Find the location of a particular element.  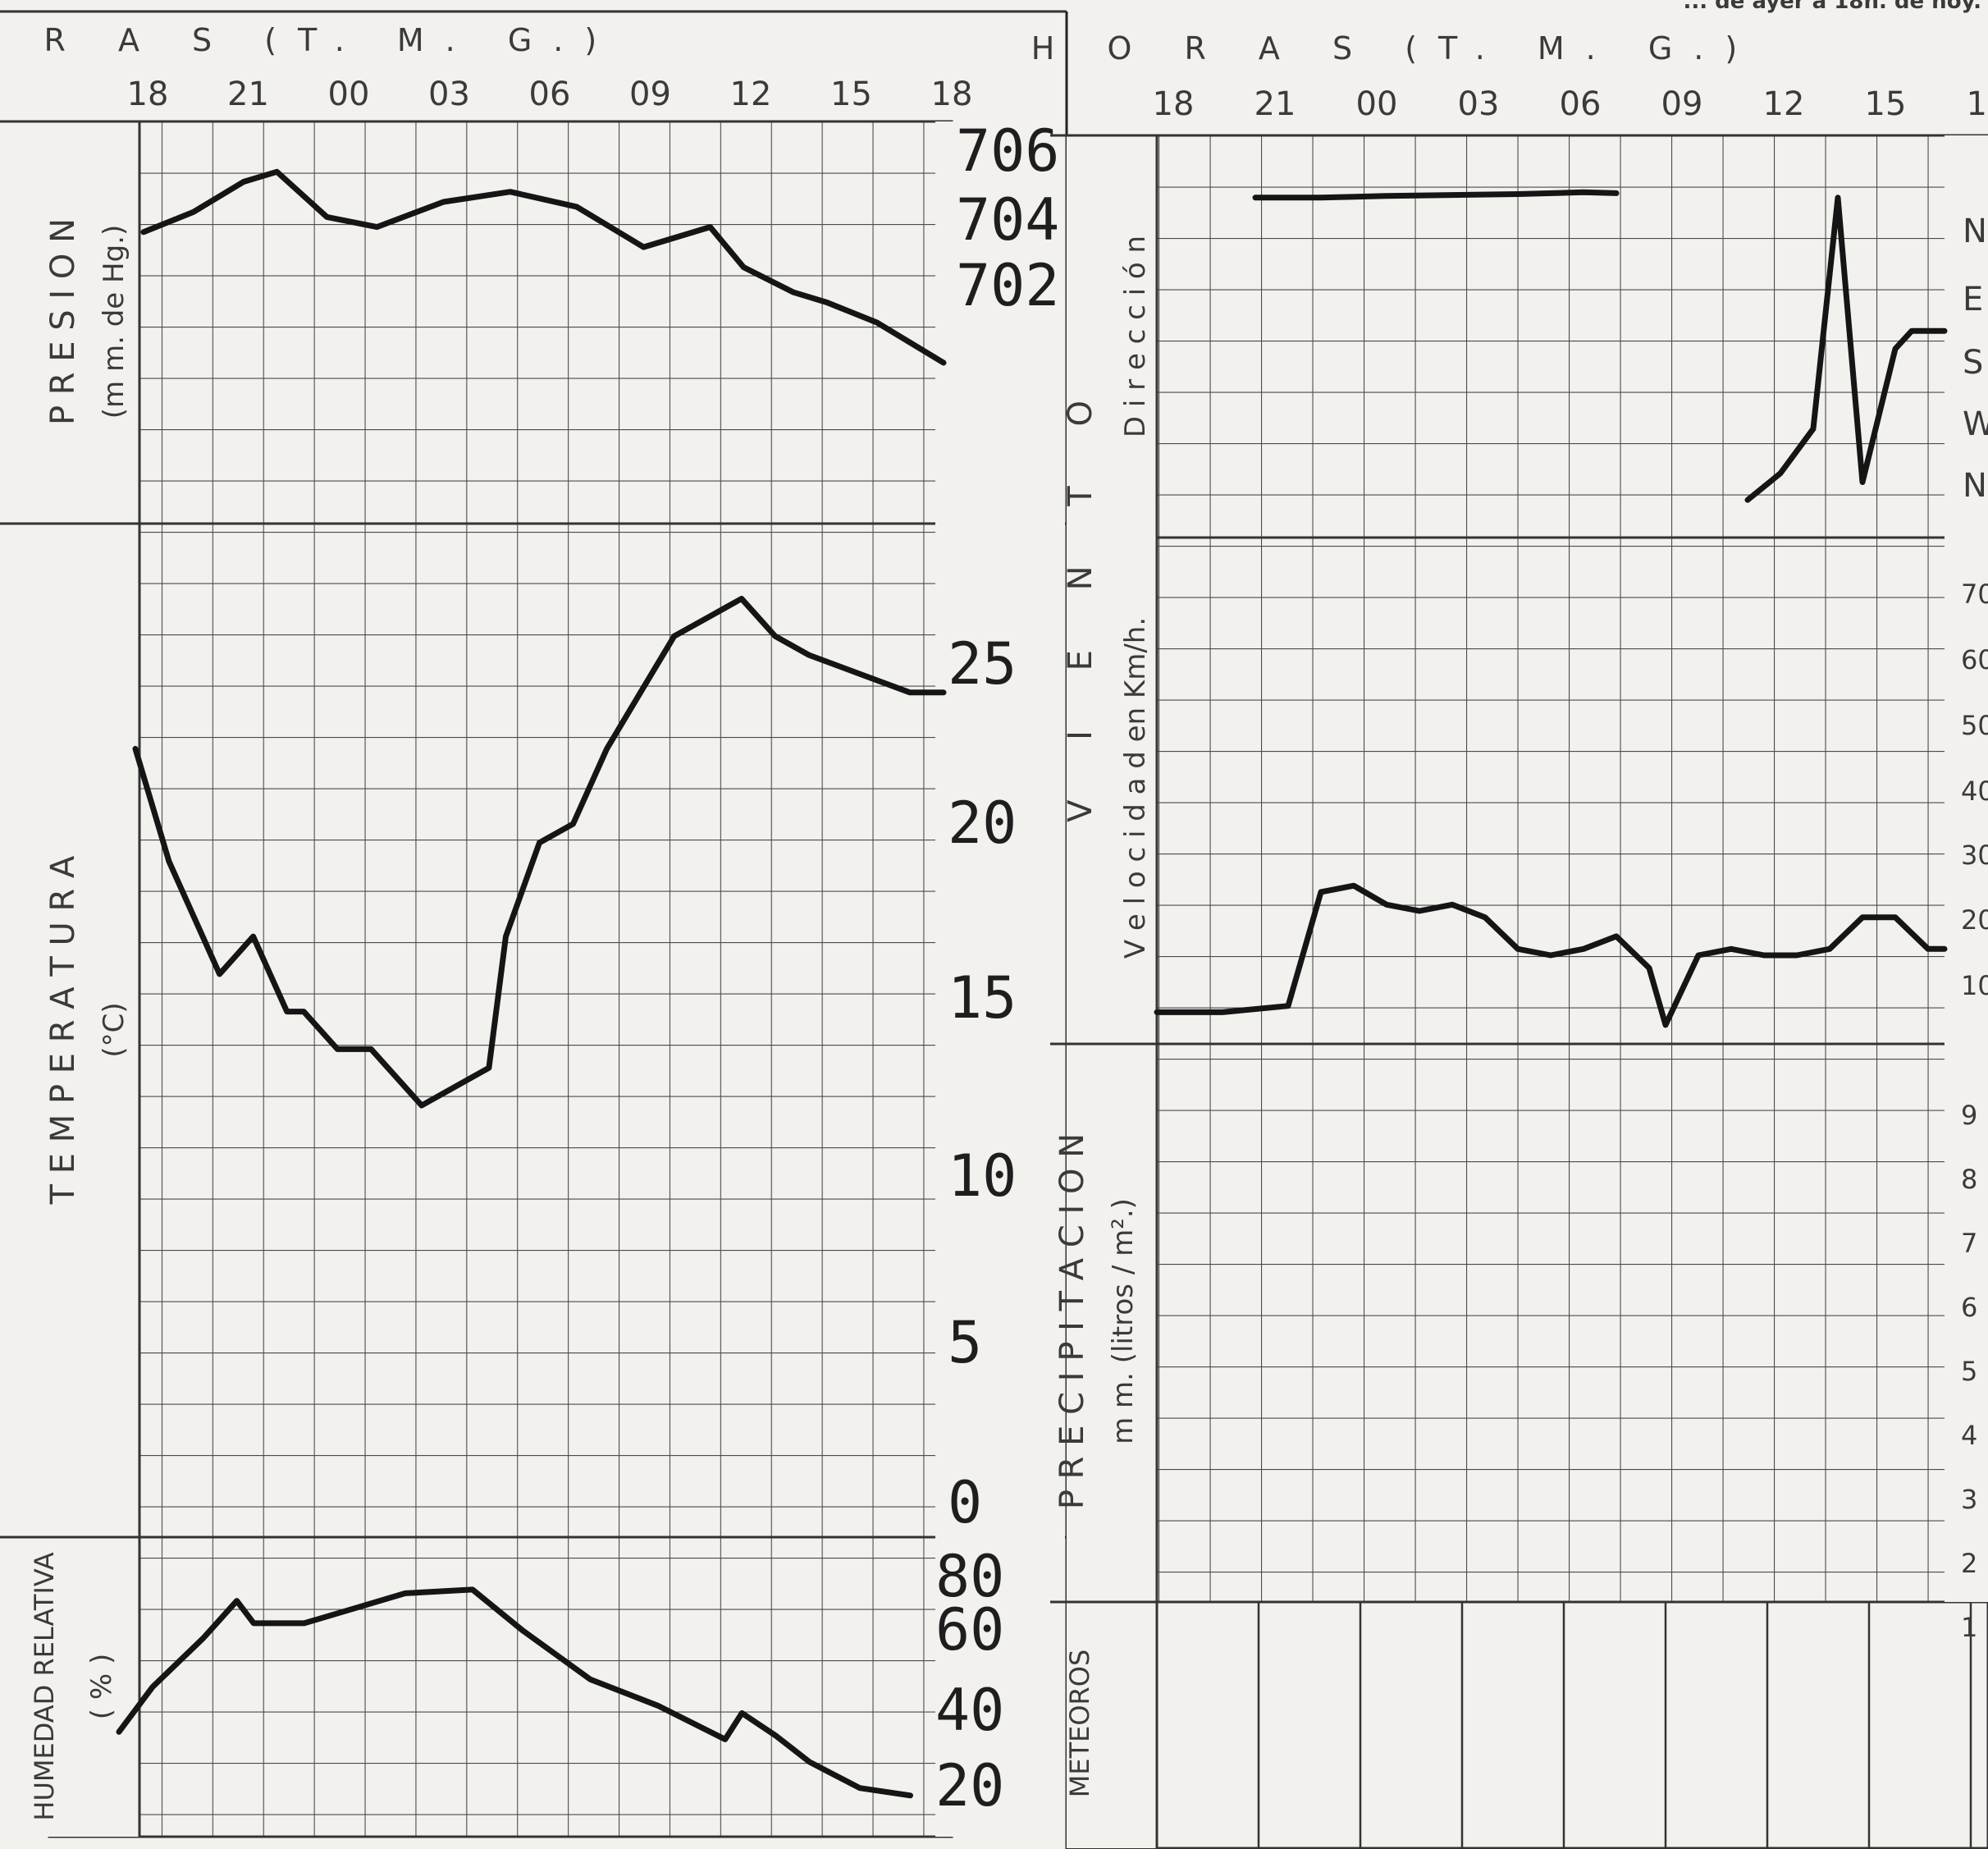

hour-ticks-left: 18 21 00 03 06 09 12 15 18 is located at coordinates (550, 95).